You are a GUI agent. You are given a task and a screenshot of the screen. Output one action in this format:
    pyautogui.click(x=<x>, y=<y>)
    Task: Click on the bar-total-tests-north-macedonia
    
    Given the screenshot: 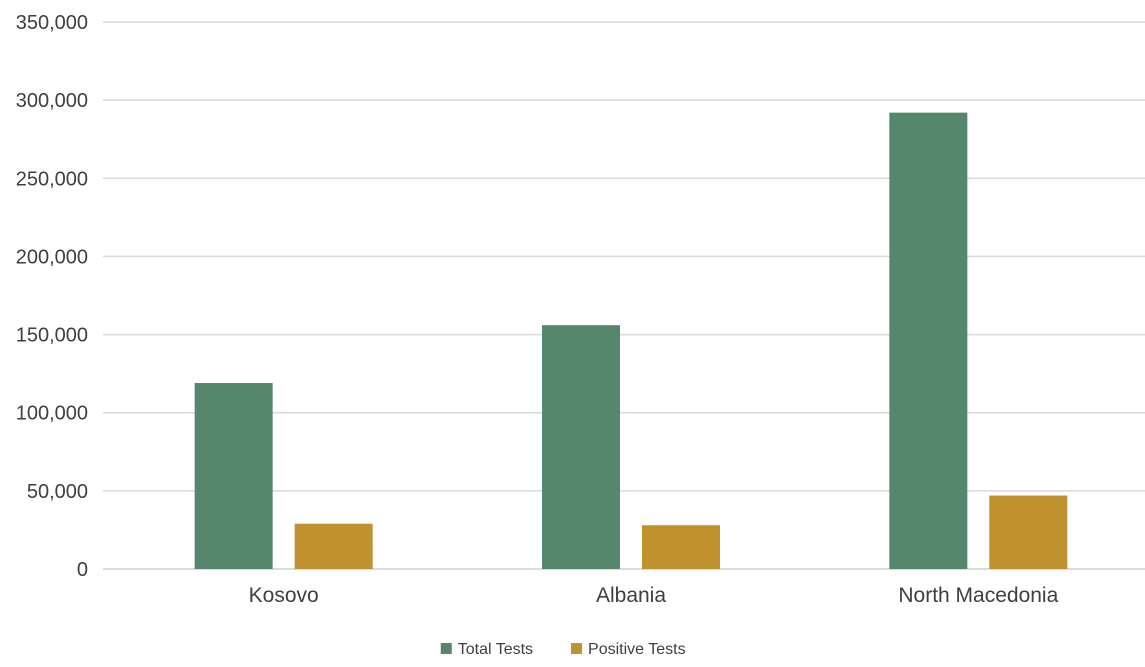 What is the action you would take?
    pyautogui.click(x=928, y=340)
    